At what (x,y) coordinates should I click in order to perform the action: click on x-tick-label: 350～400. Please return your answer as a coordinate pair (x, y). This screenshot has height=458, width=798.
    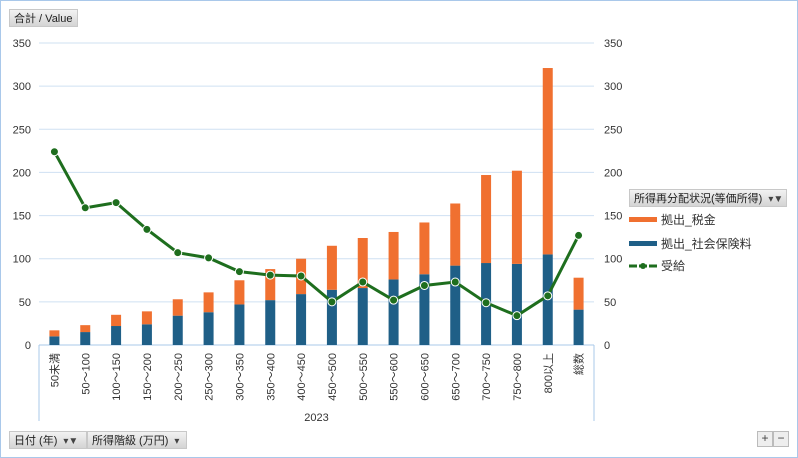
    Looking at the image, I should click on (271, 377).